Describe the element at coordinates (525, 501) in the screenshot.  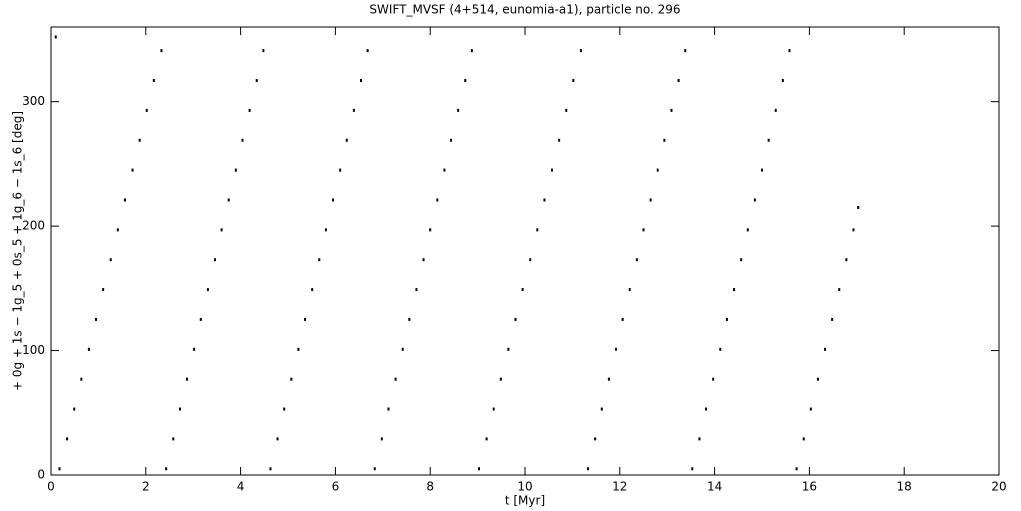
I see `x-axis-label: t [Myr]` at that location.